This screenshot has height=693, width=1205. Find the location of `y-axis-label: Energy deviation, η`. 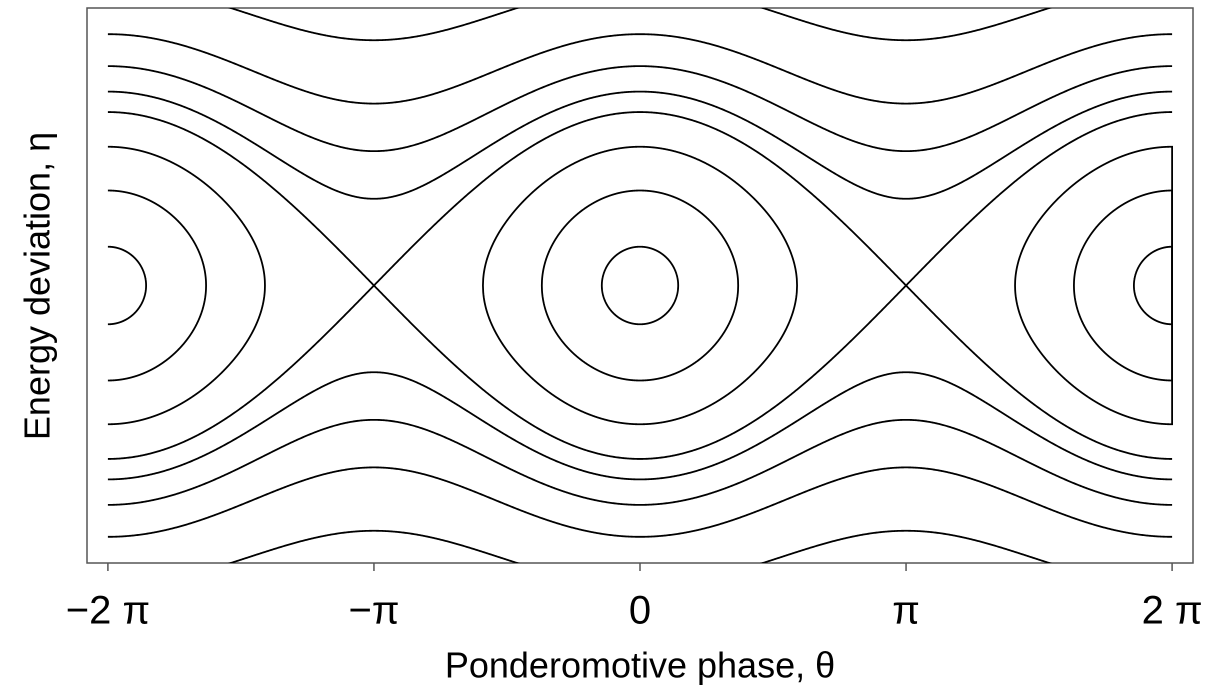

y-axis-label: Energy deviation, η is located at coordinates (37, 286).